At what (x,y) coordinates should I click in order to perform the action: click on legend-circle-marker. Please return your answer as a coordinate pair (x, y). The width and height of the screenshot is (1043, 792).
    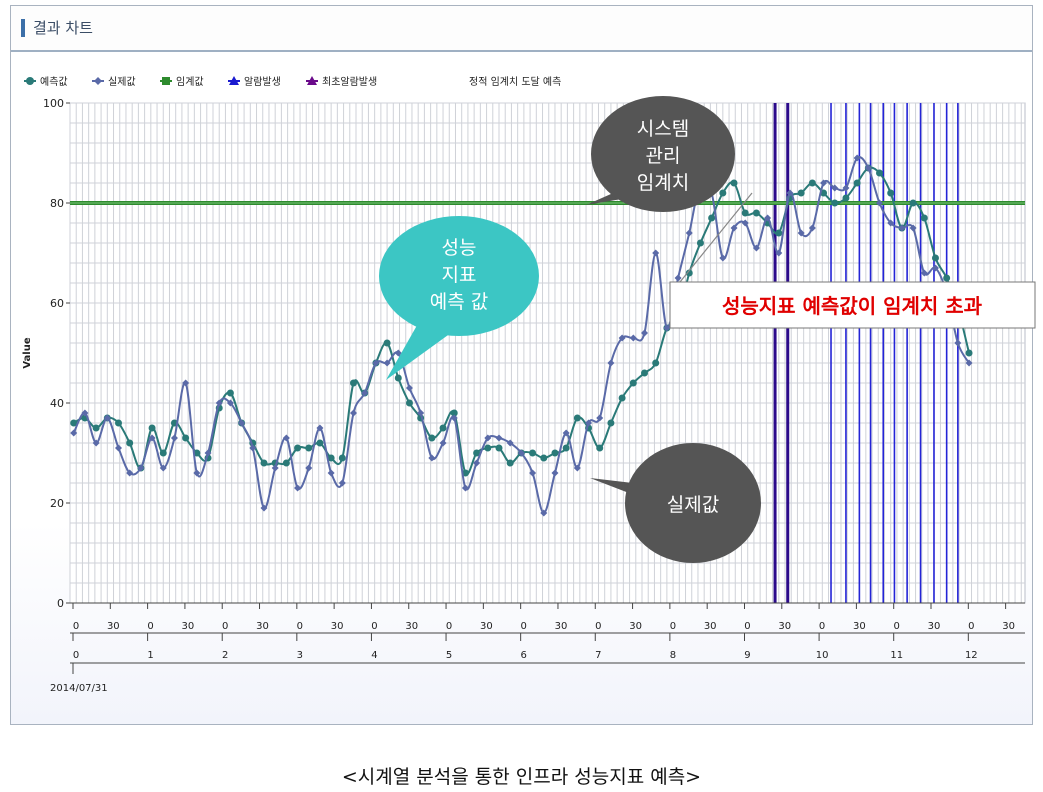
    Looking at the image, I should click on (30, 81).